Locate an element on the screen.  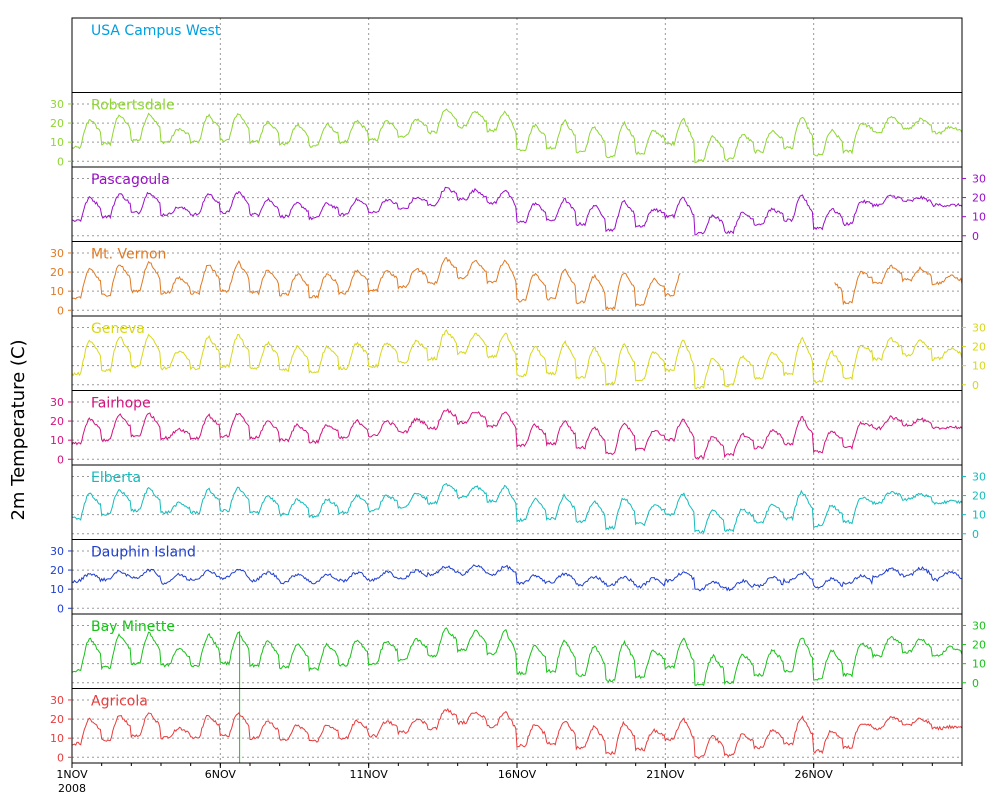
station-name: Elberta is located at coordinates (116, 478).